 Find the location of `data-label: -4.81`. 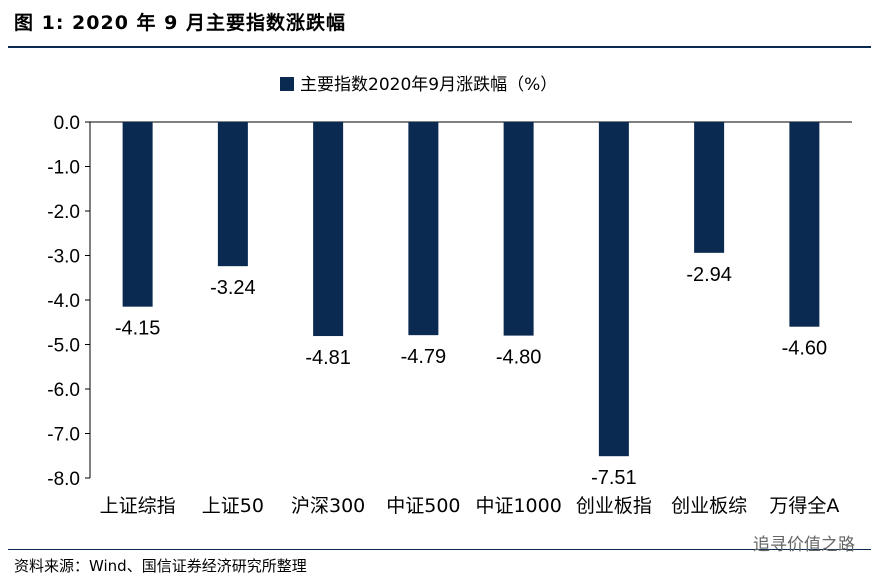

data-label: -4.81 is located at coordinates (328, 358).